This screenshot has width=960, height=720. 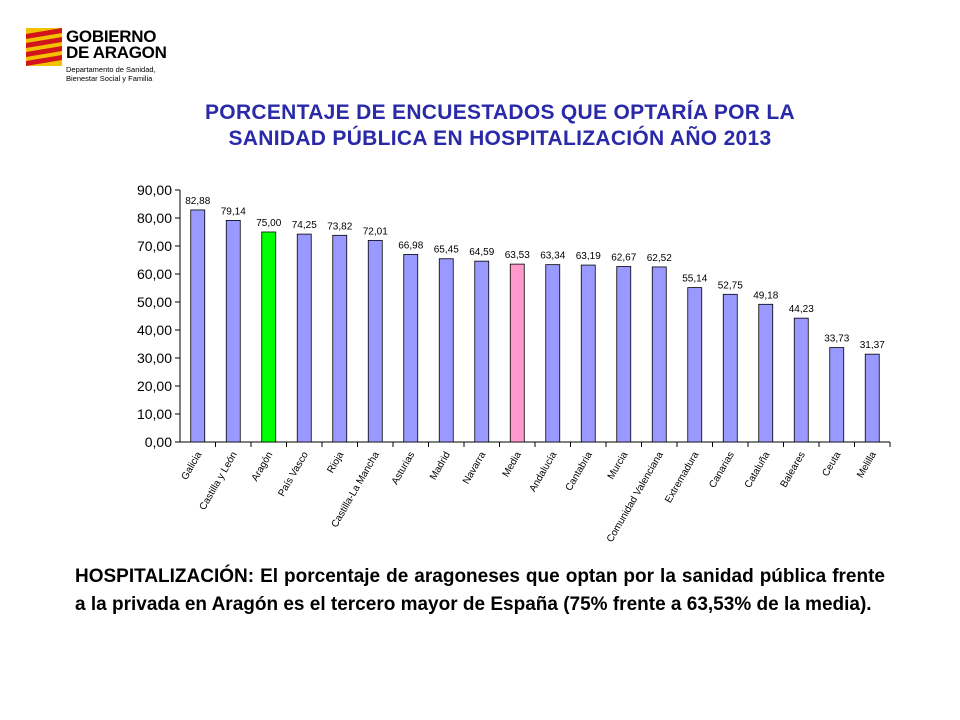 I want to click on y-tick-label: 40,00, so click(x=154, y=330).